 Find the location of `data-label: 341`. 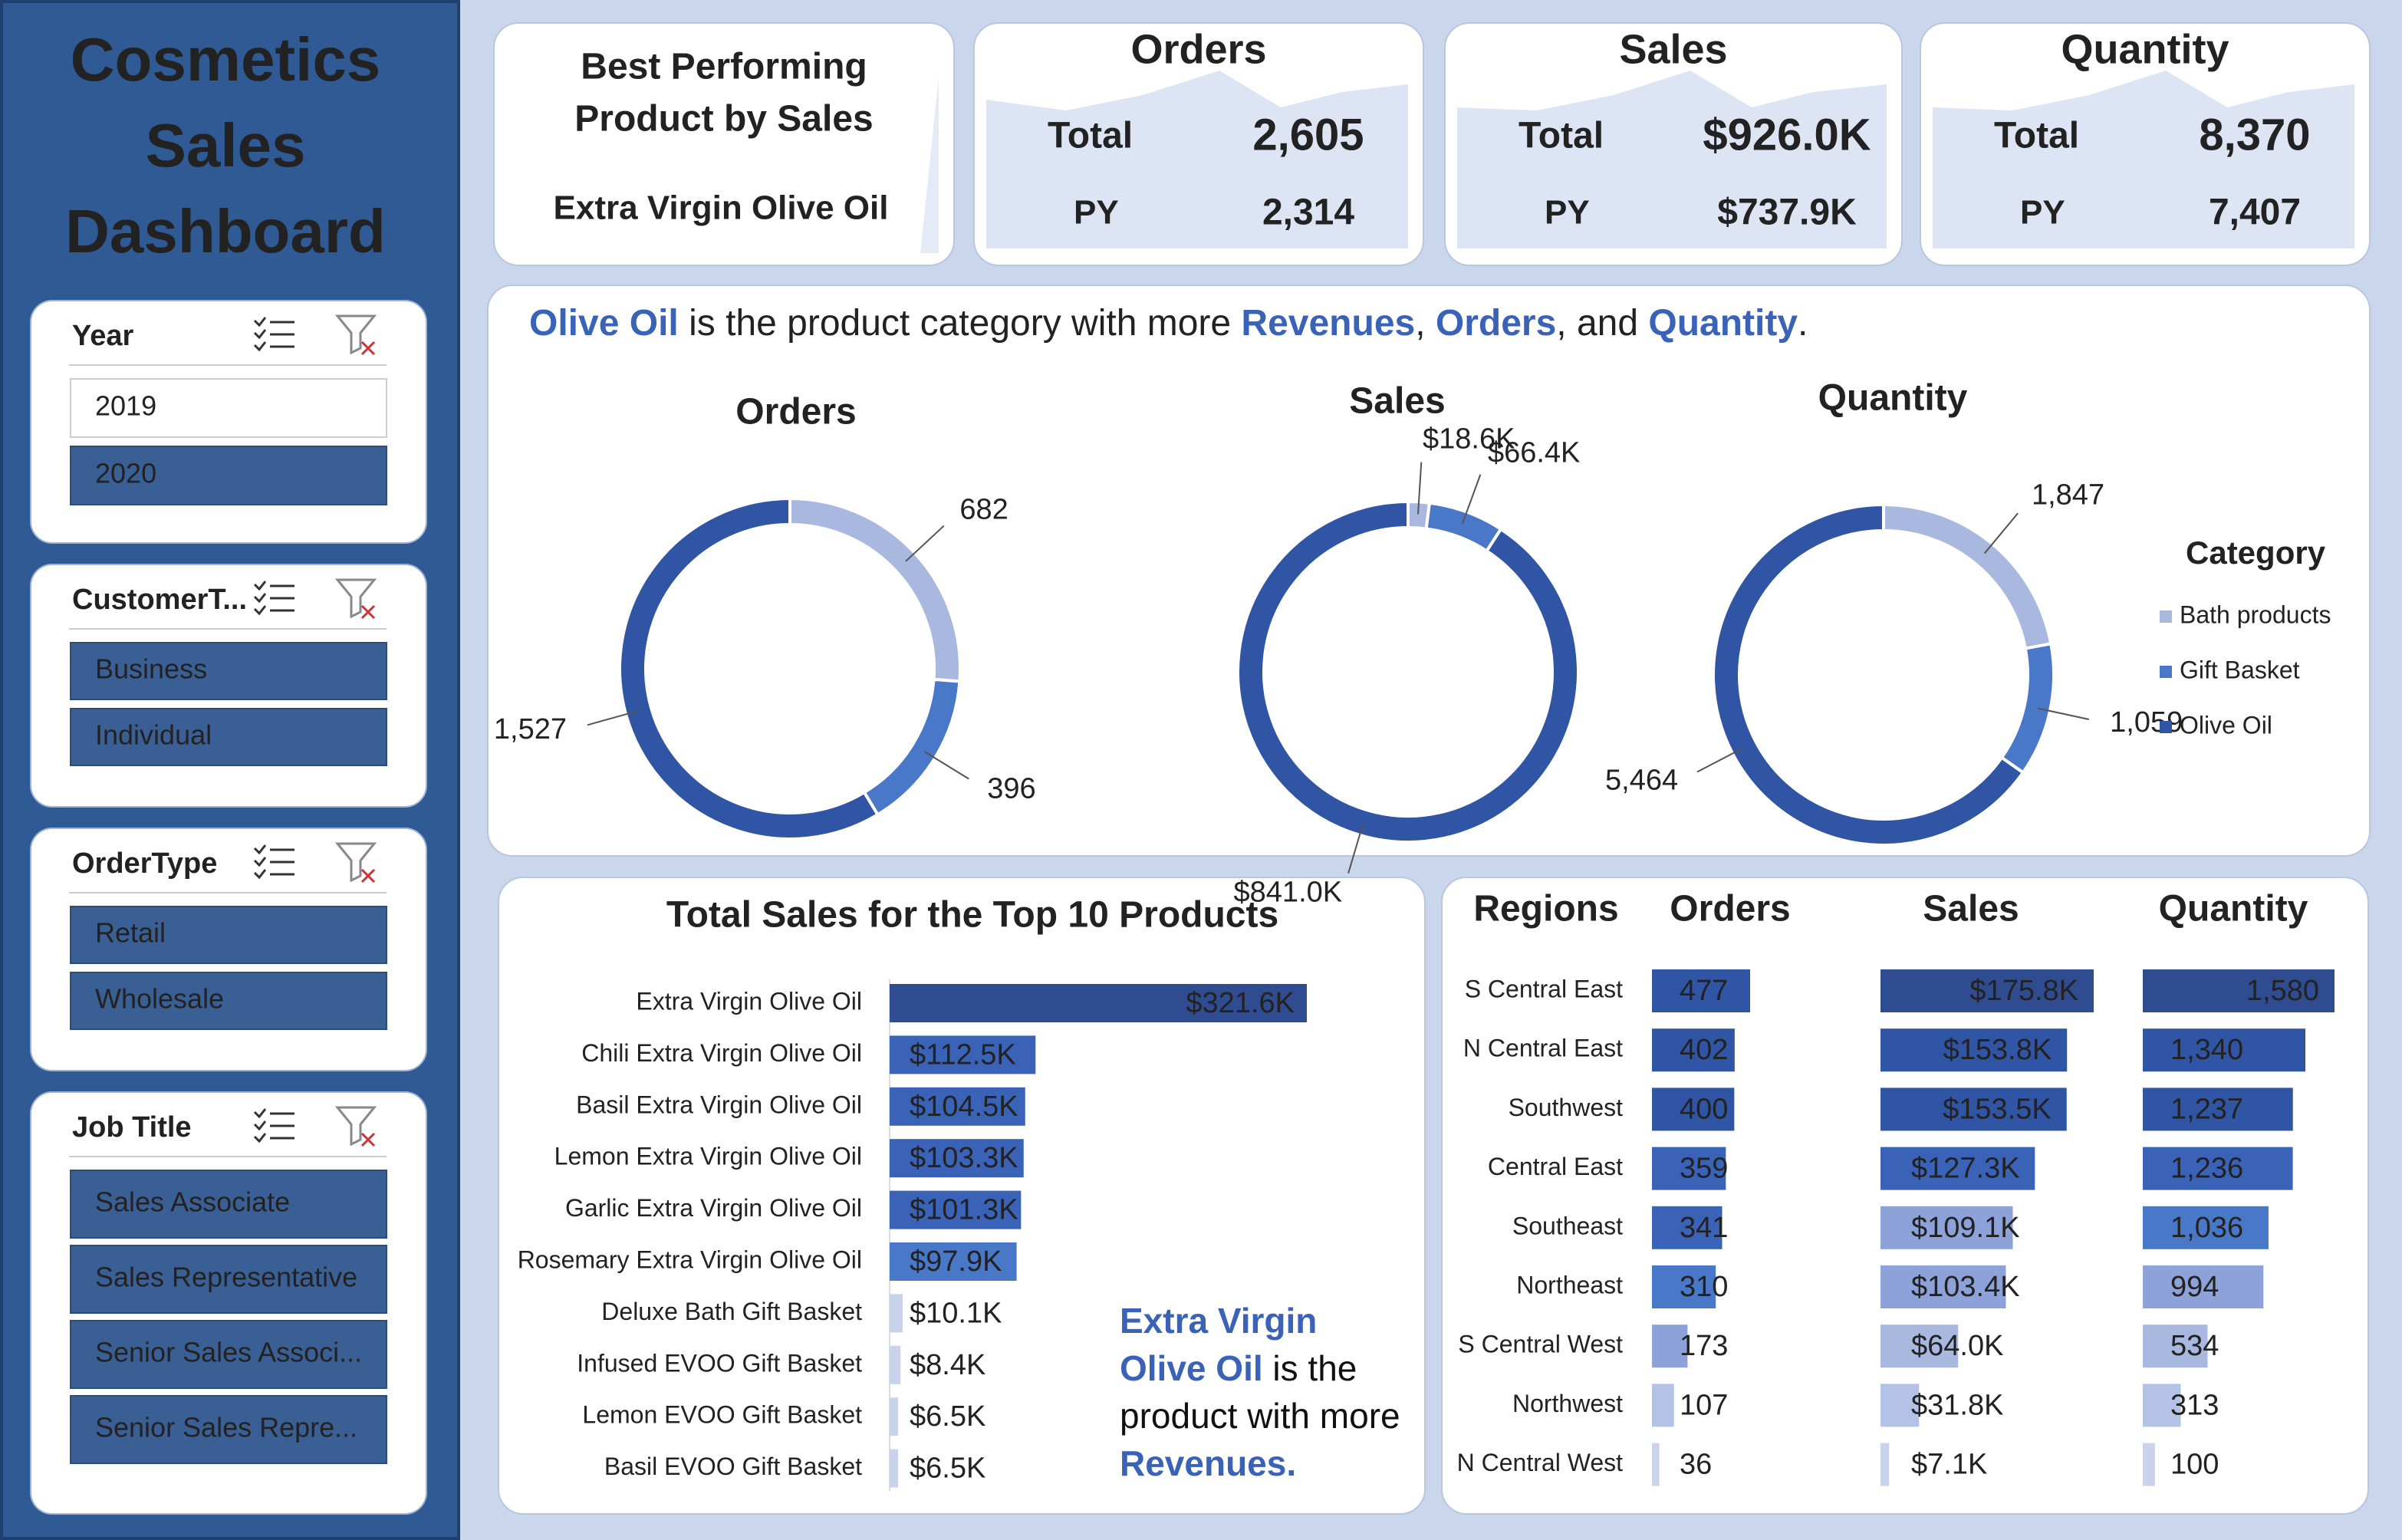

data-label: 341 is located at coordinates (1704, 1228).